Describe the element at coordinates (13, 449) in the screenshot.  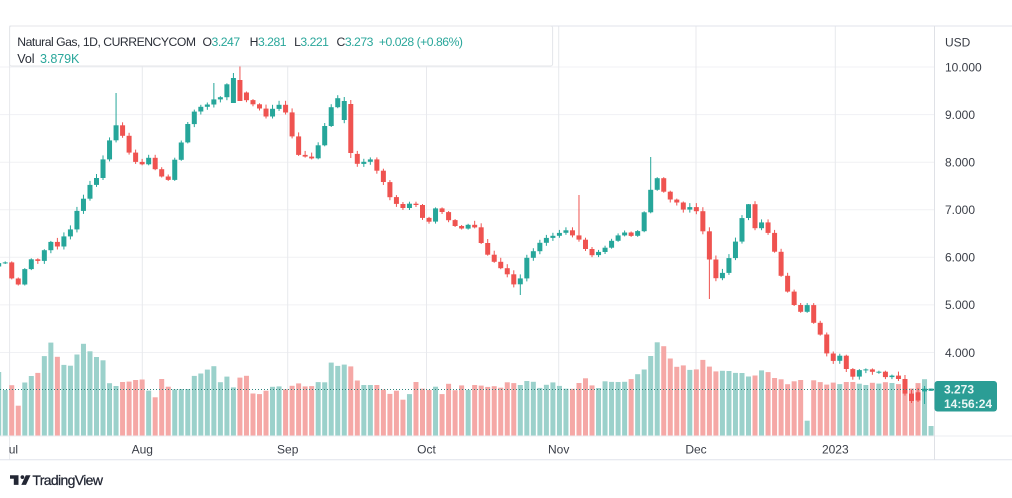
I see `svg-text: ul` at that location.